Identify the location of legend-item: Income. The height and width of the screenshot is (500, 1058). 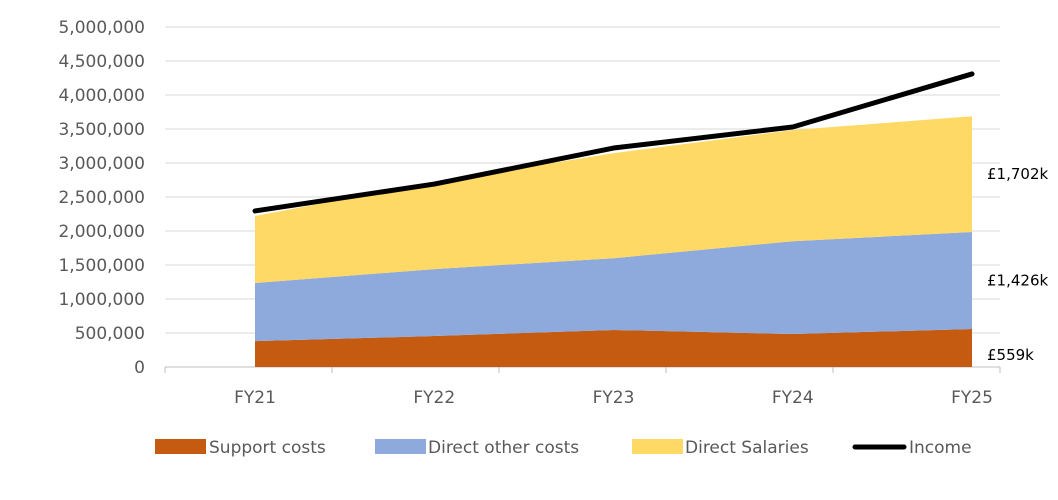
(912, 448).